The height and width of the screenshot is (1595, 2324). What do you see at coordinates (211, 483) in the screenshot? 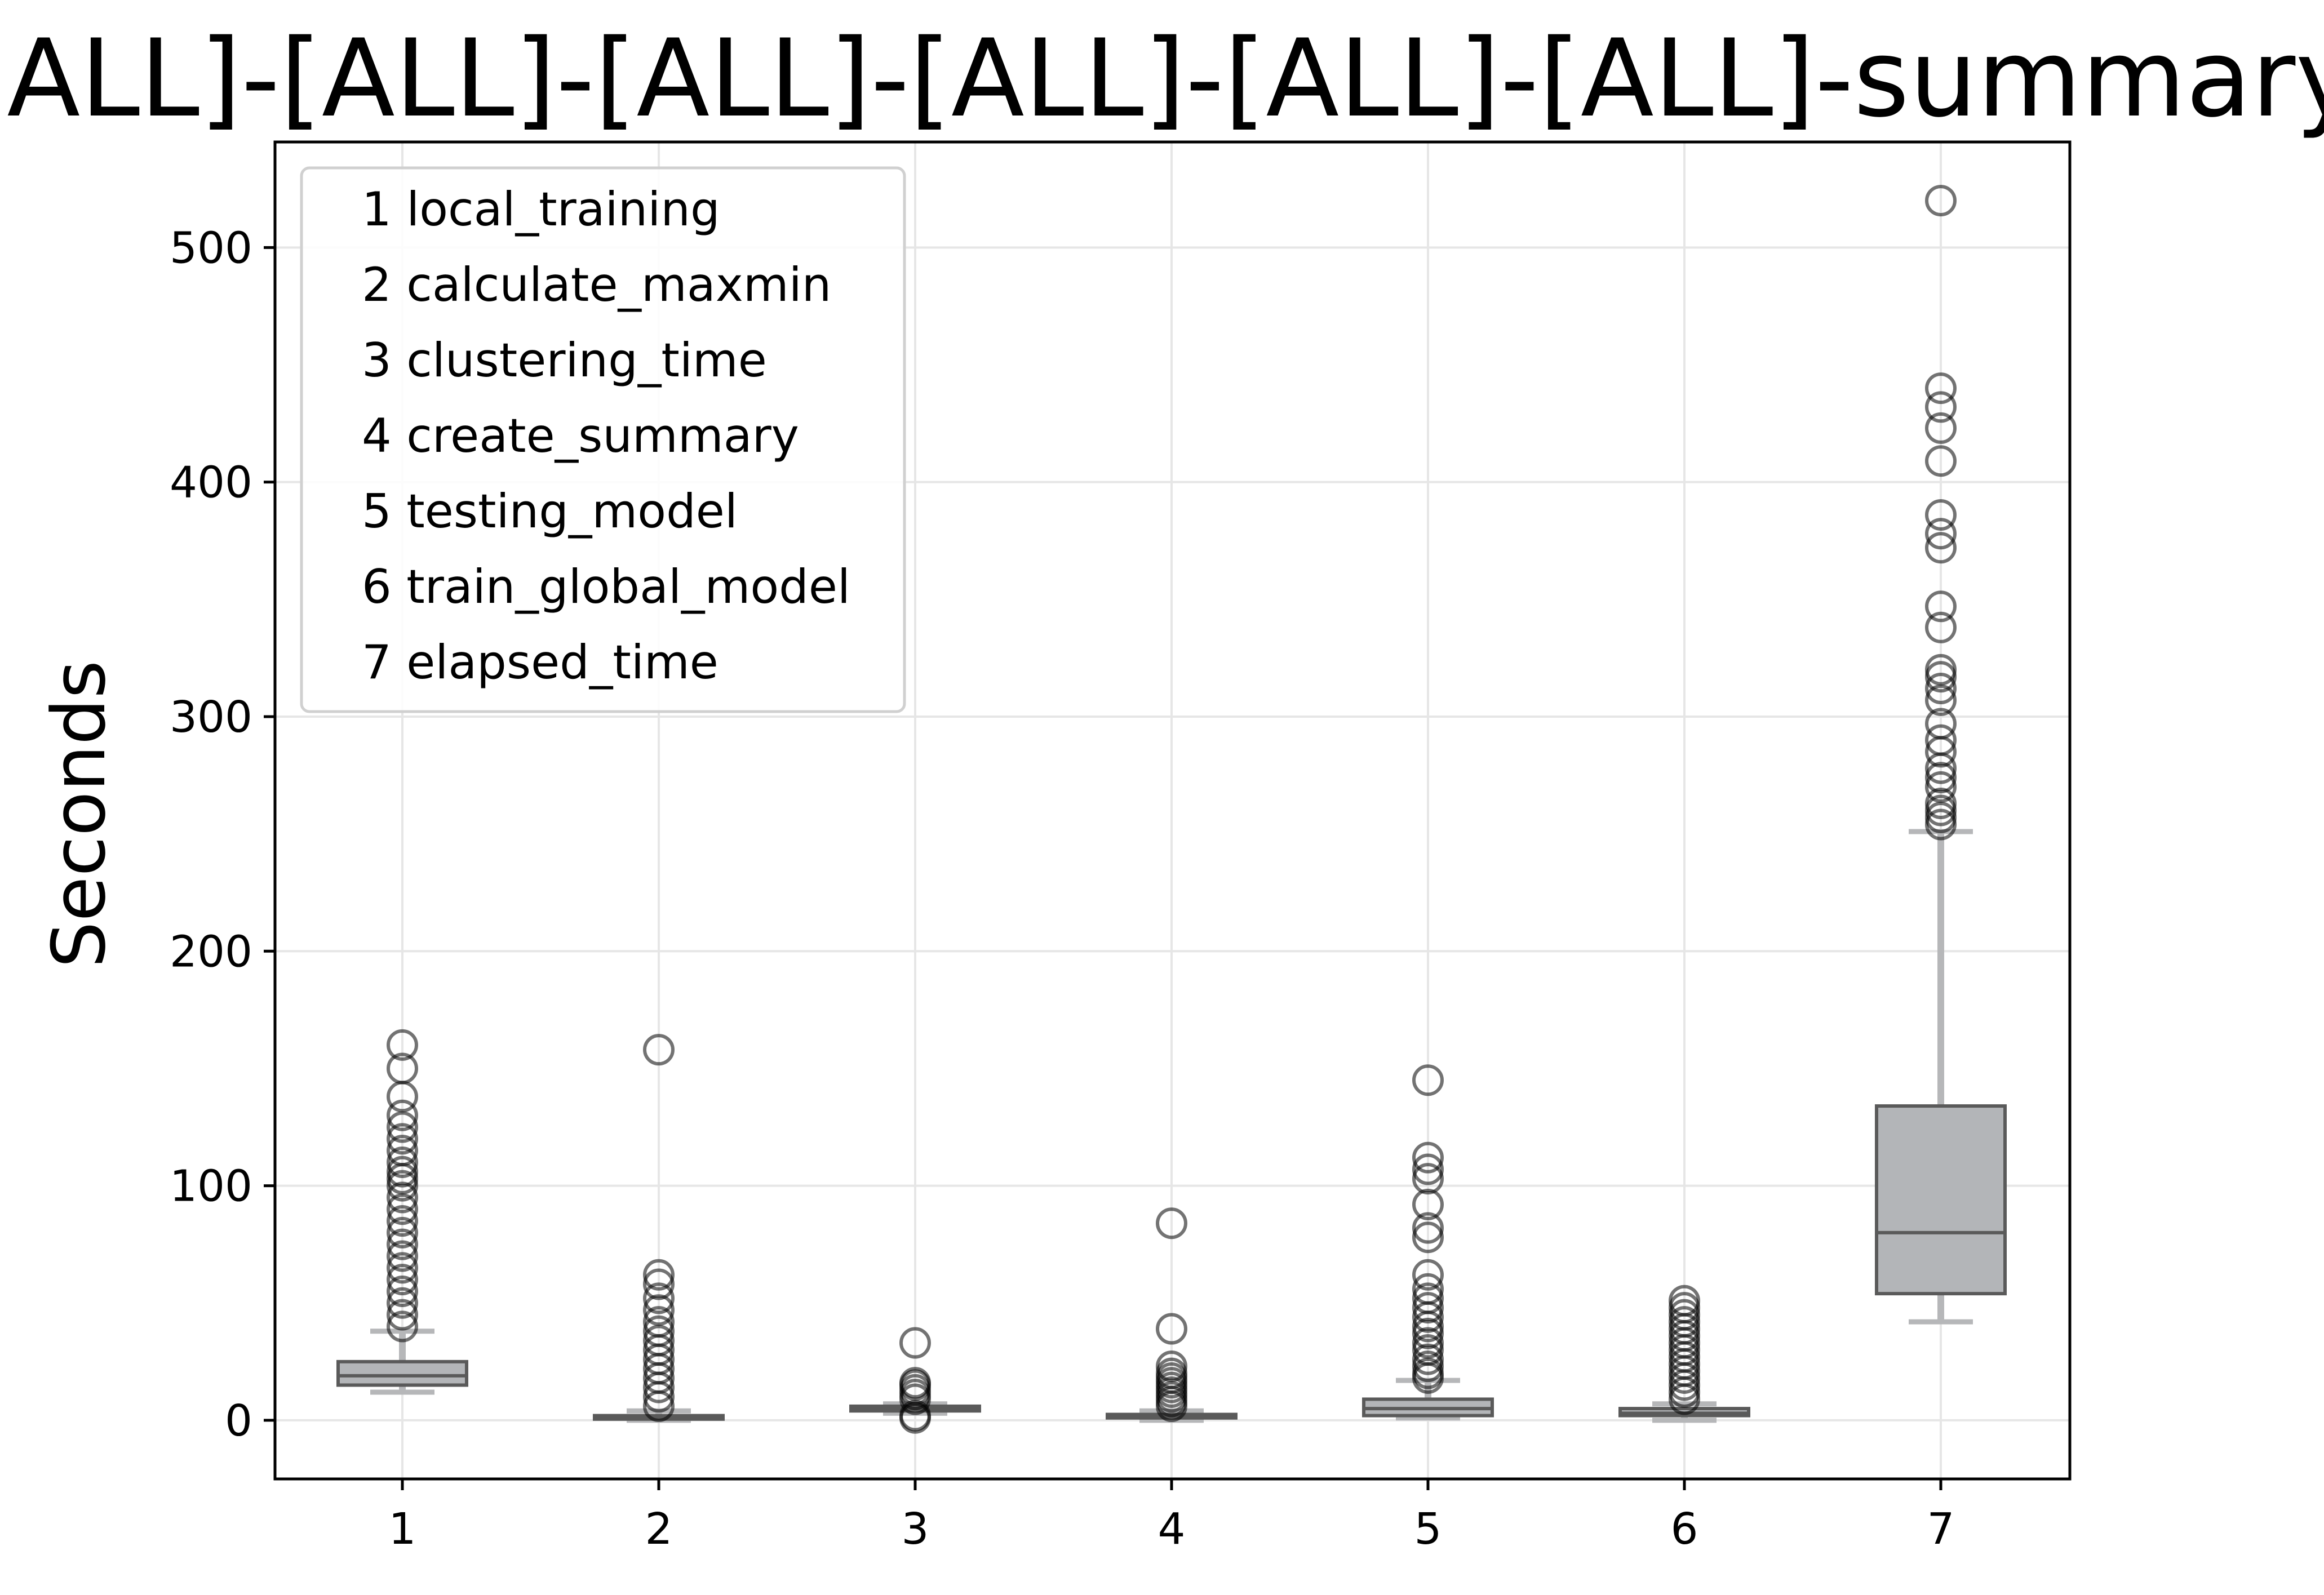
I see `y-tick-label: 400` at bounding box center [211, 483].